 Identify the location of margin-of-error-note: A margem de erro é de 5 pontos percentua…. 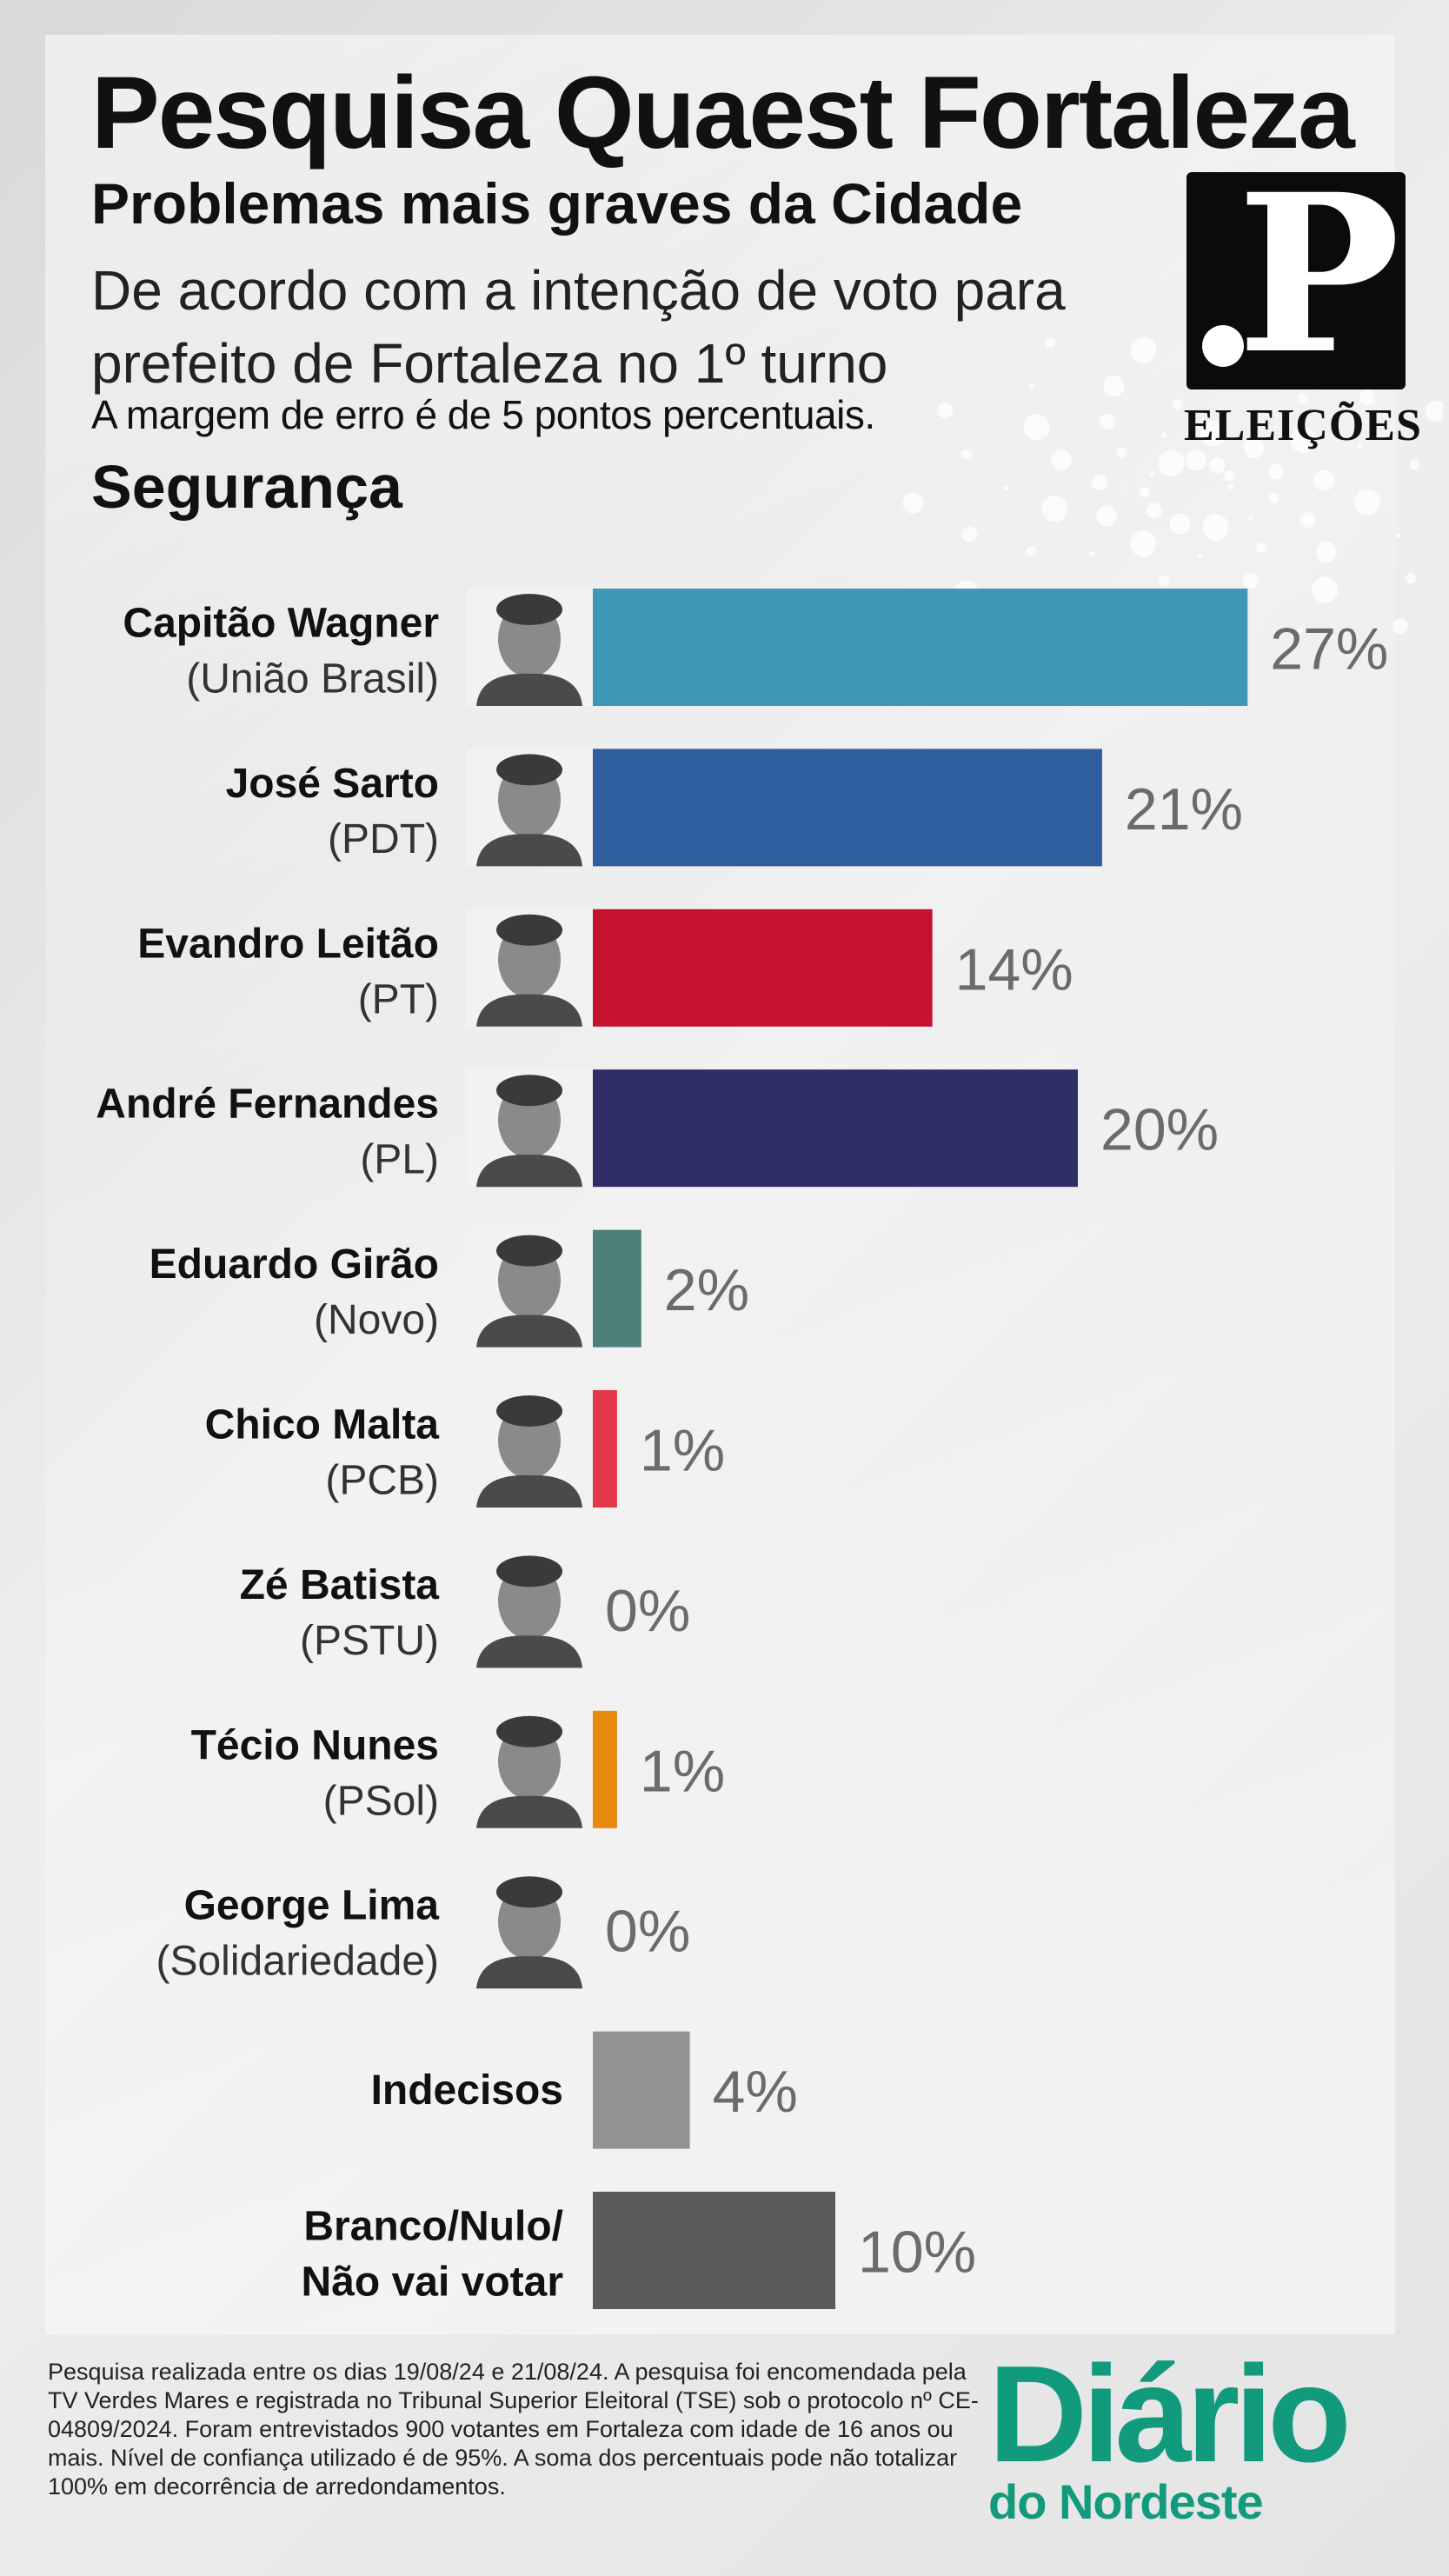
(483, 414).